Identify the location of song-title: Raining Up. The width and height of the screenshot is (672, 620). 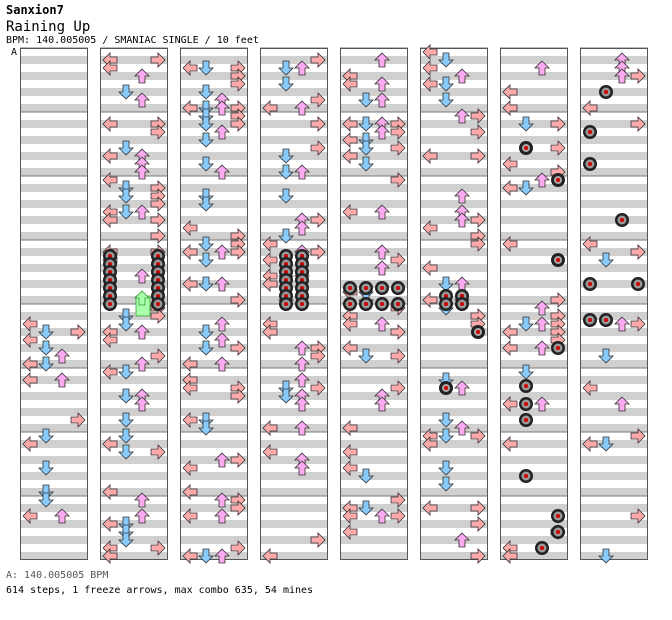
(48, 27).